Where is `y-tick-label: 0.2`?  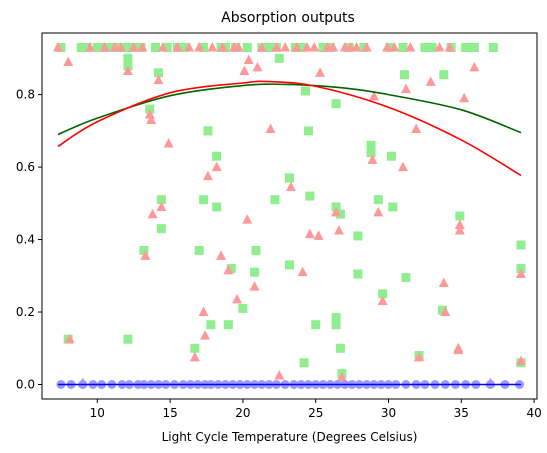 y-tick-label: 0.2 is located at coordinates (25, 312).